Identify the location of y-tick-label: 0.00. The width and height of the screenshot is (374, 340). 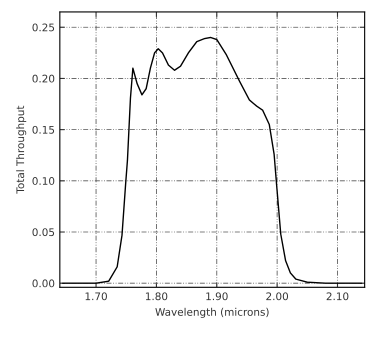
(43, 283).